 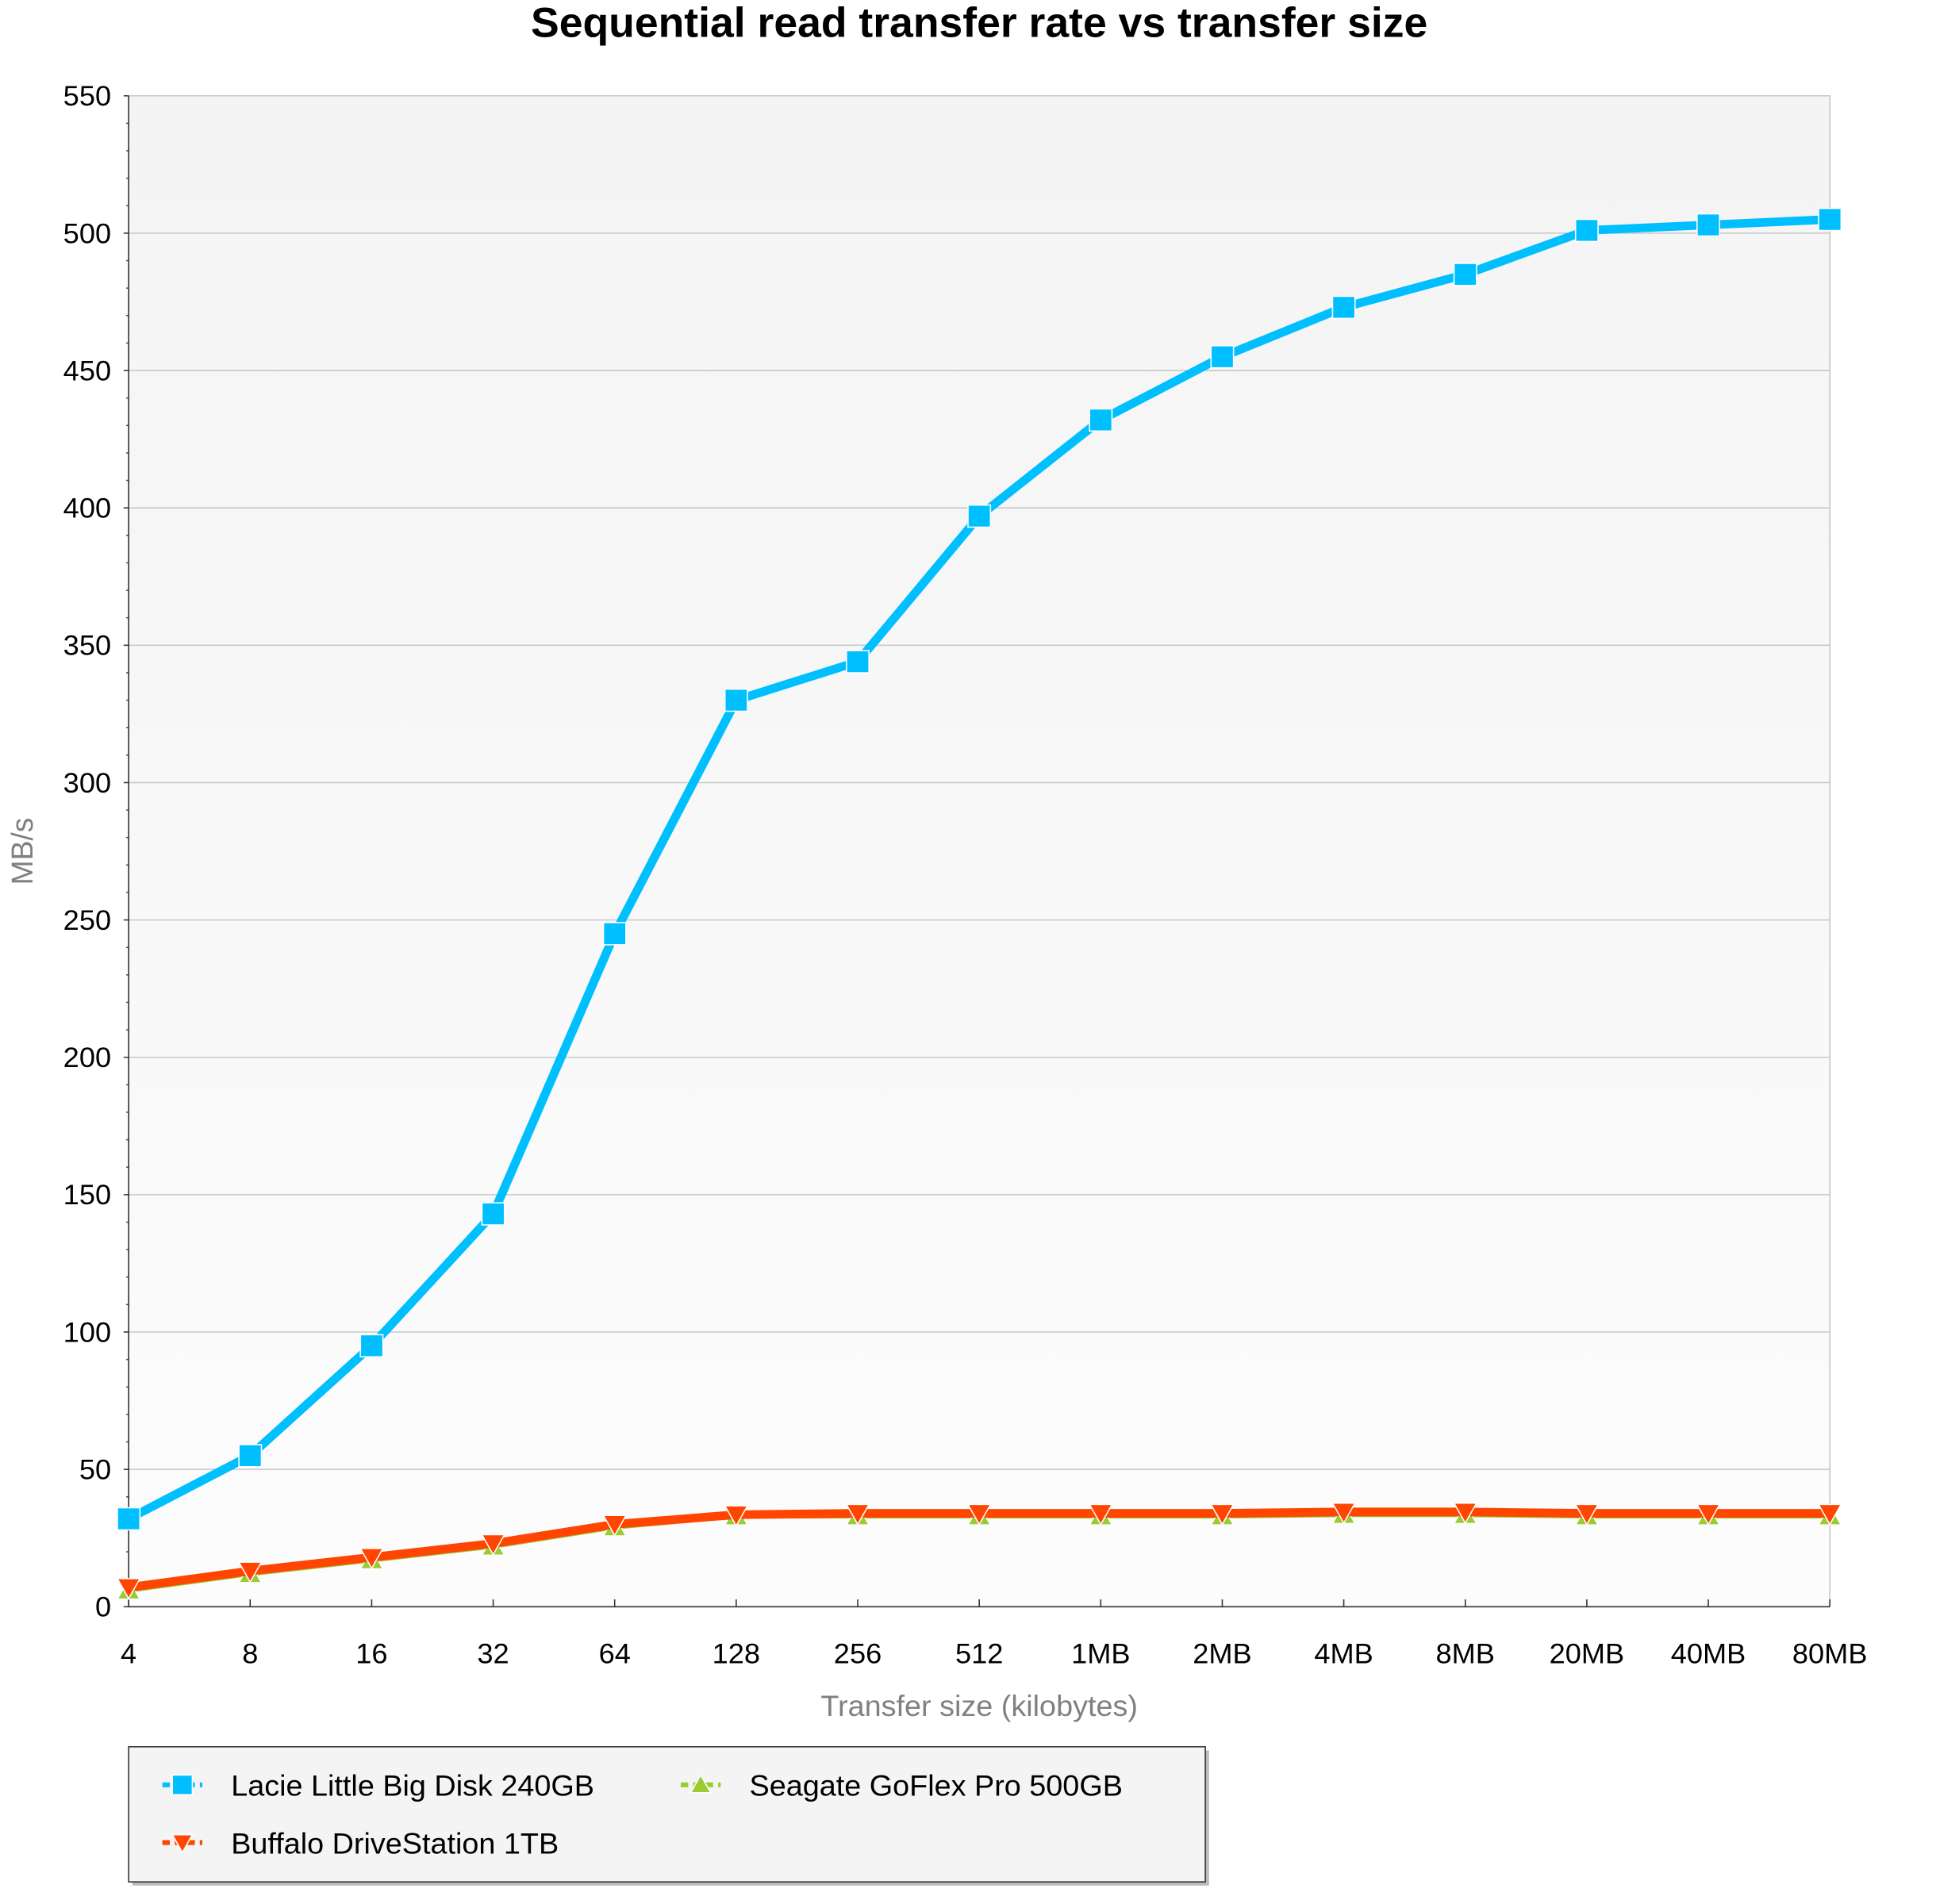 I want to click on y-tick-label: 350, so click(x=87, y=645).